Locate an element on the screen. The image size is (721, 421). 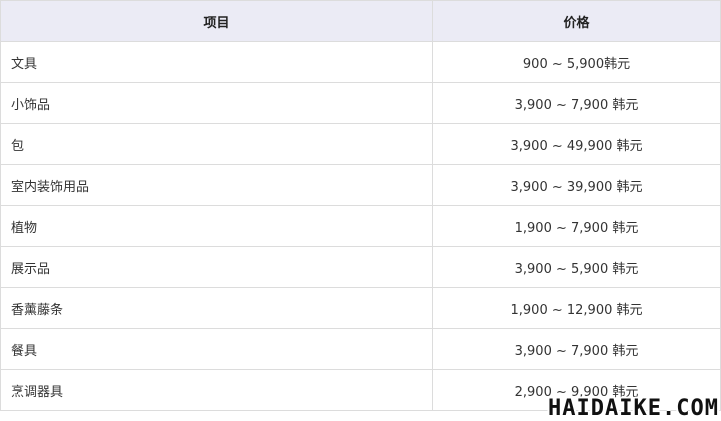
table-row: 室内装饰用品 3,900 ~ 39,900 韩元 is located at coordinates (360, 185).